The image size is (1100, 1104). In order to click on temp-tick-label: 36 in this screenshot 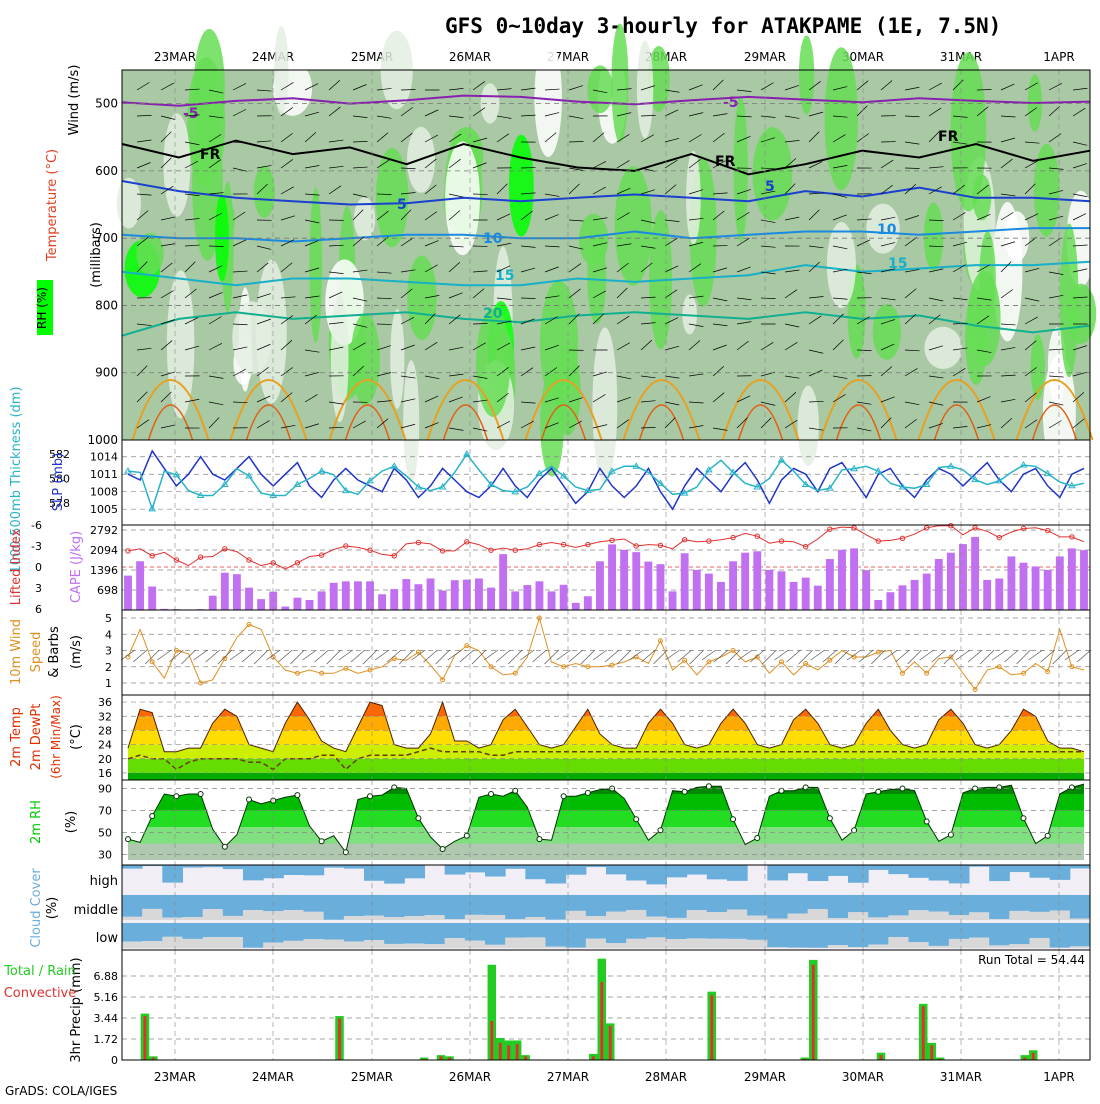, I will do `click(105, 702)`.